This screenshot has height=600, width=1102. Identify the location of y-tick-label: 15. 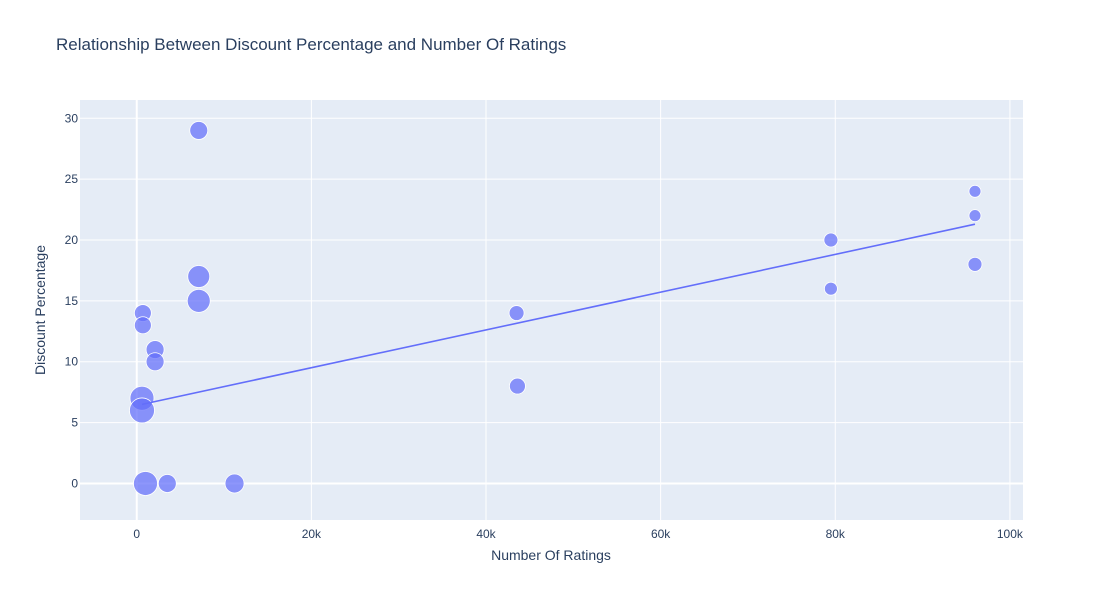
(72, 301).